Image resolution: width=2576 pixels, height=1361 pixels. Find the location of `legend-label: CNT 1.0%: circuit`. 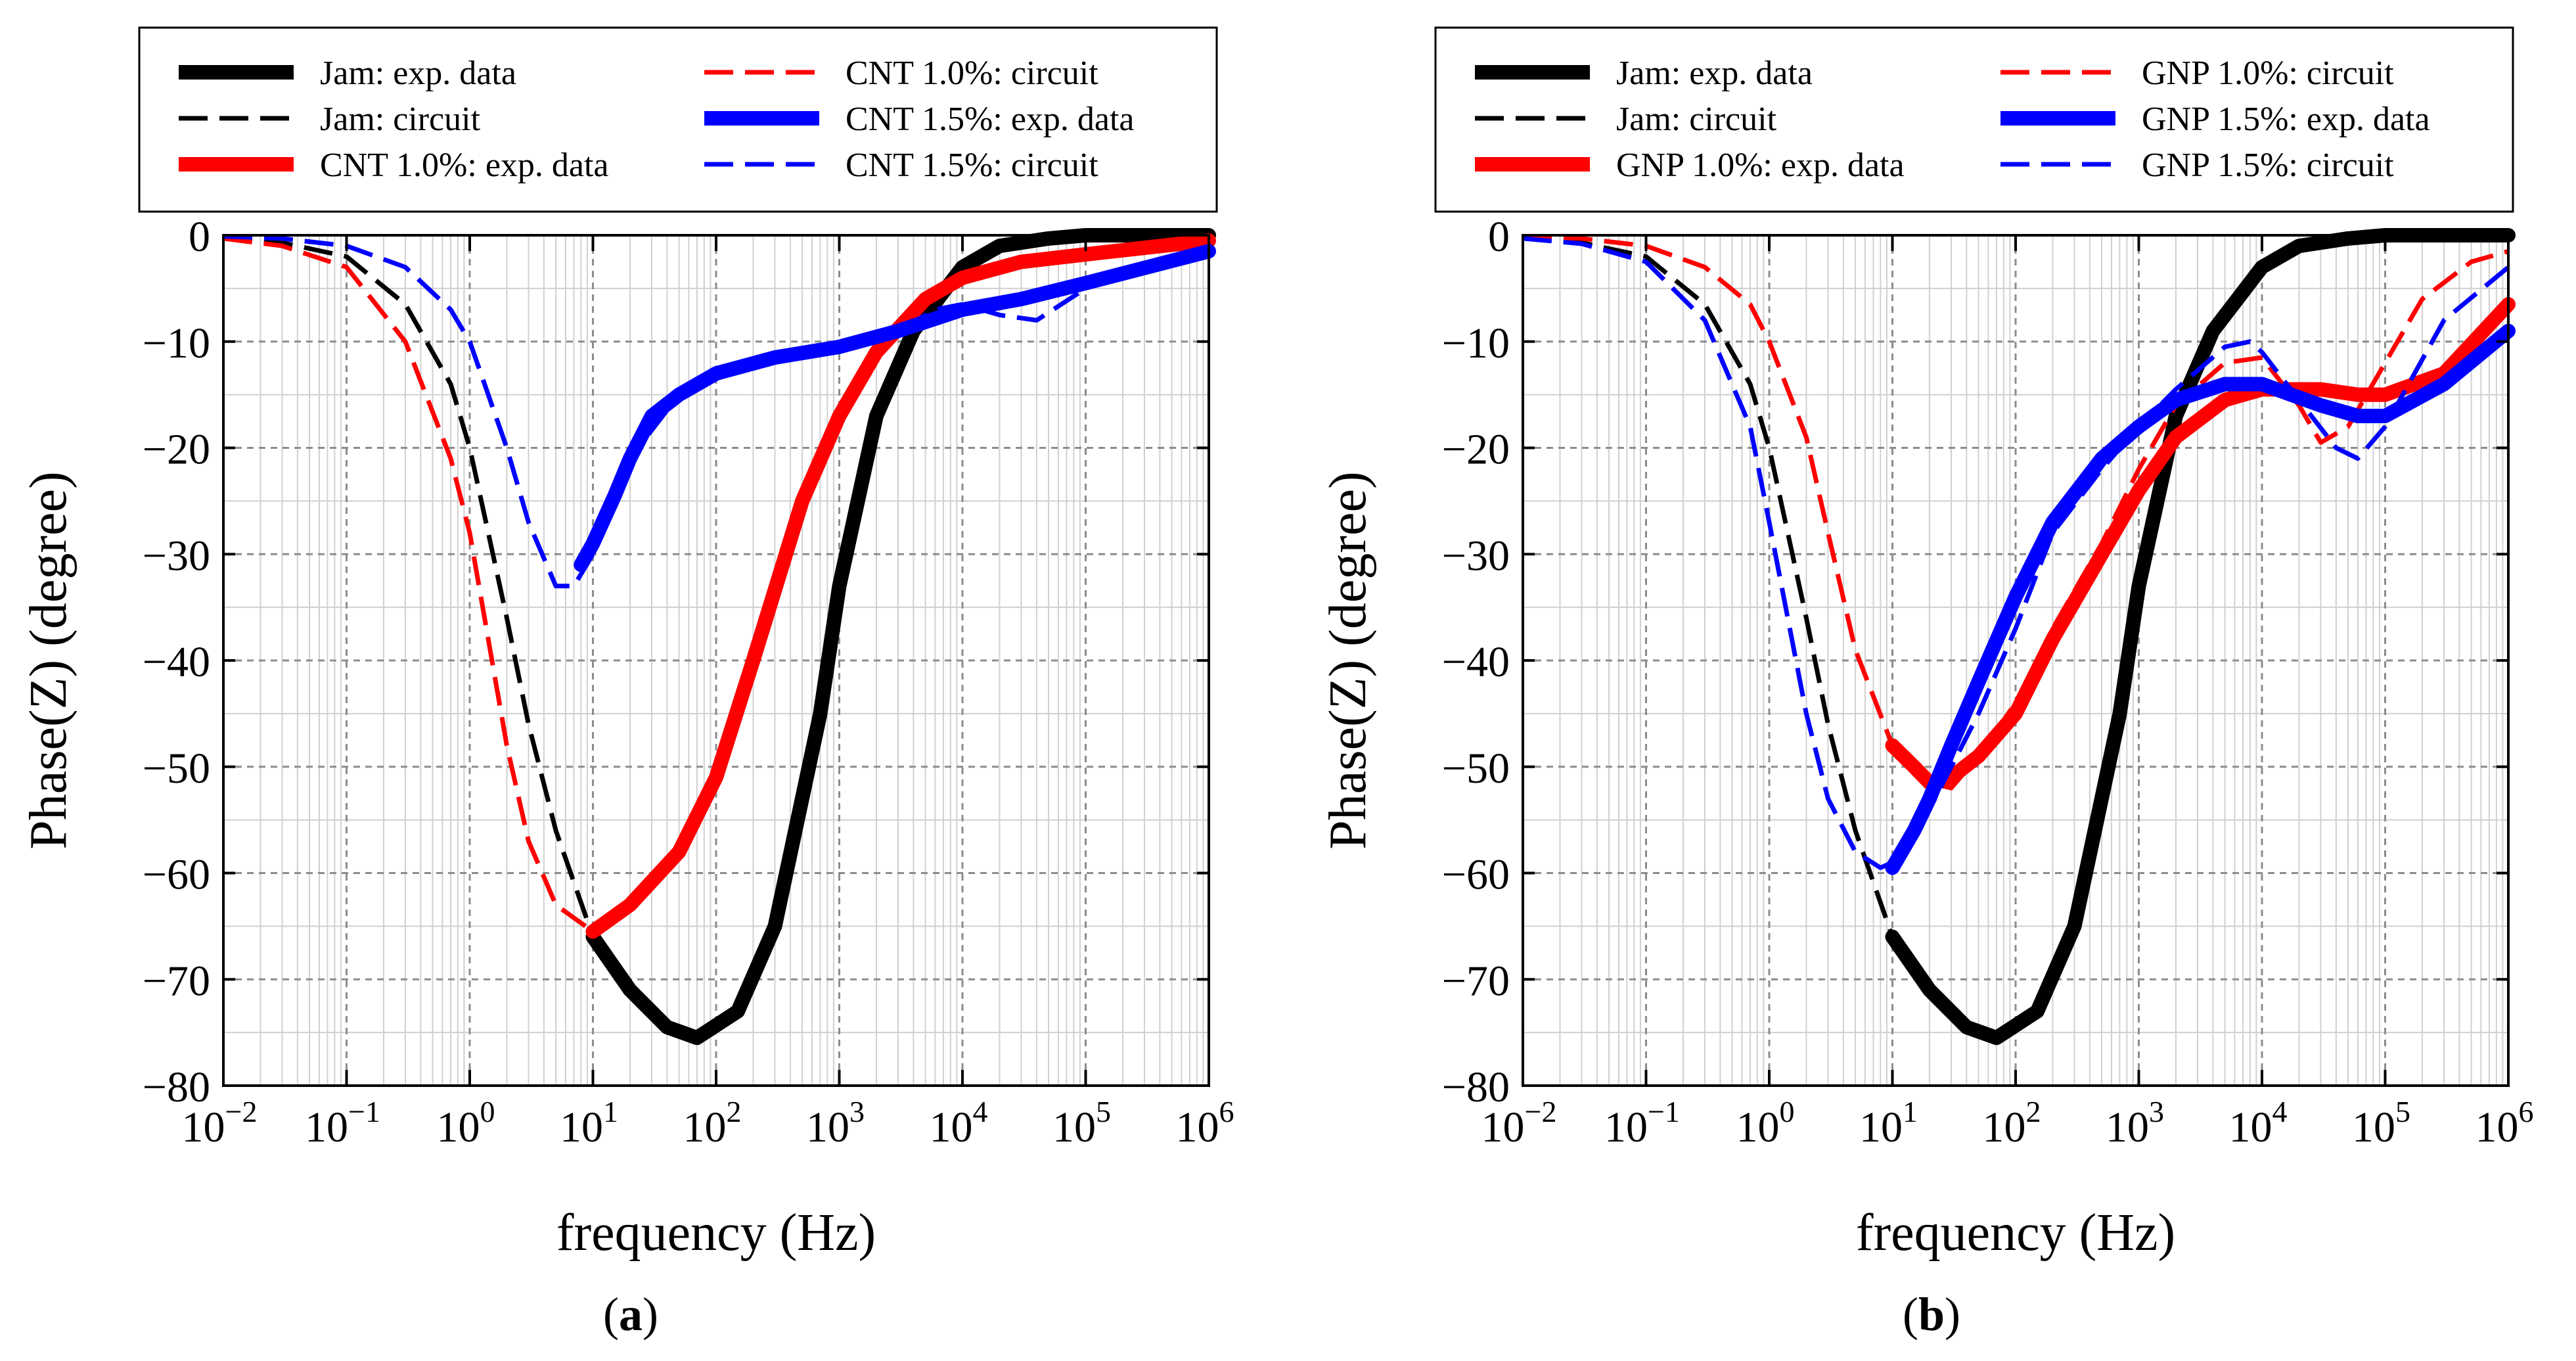

legend-label: CNT 1.0%: circuit is located at coordinates (972, 73).